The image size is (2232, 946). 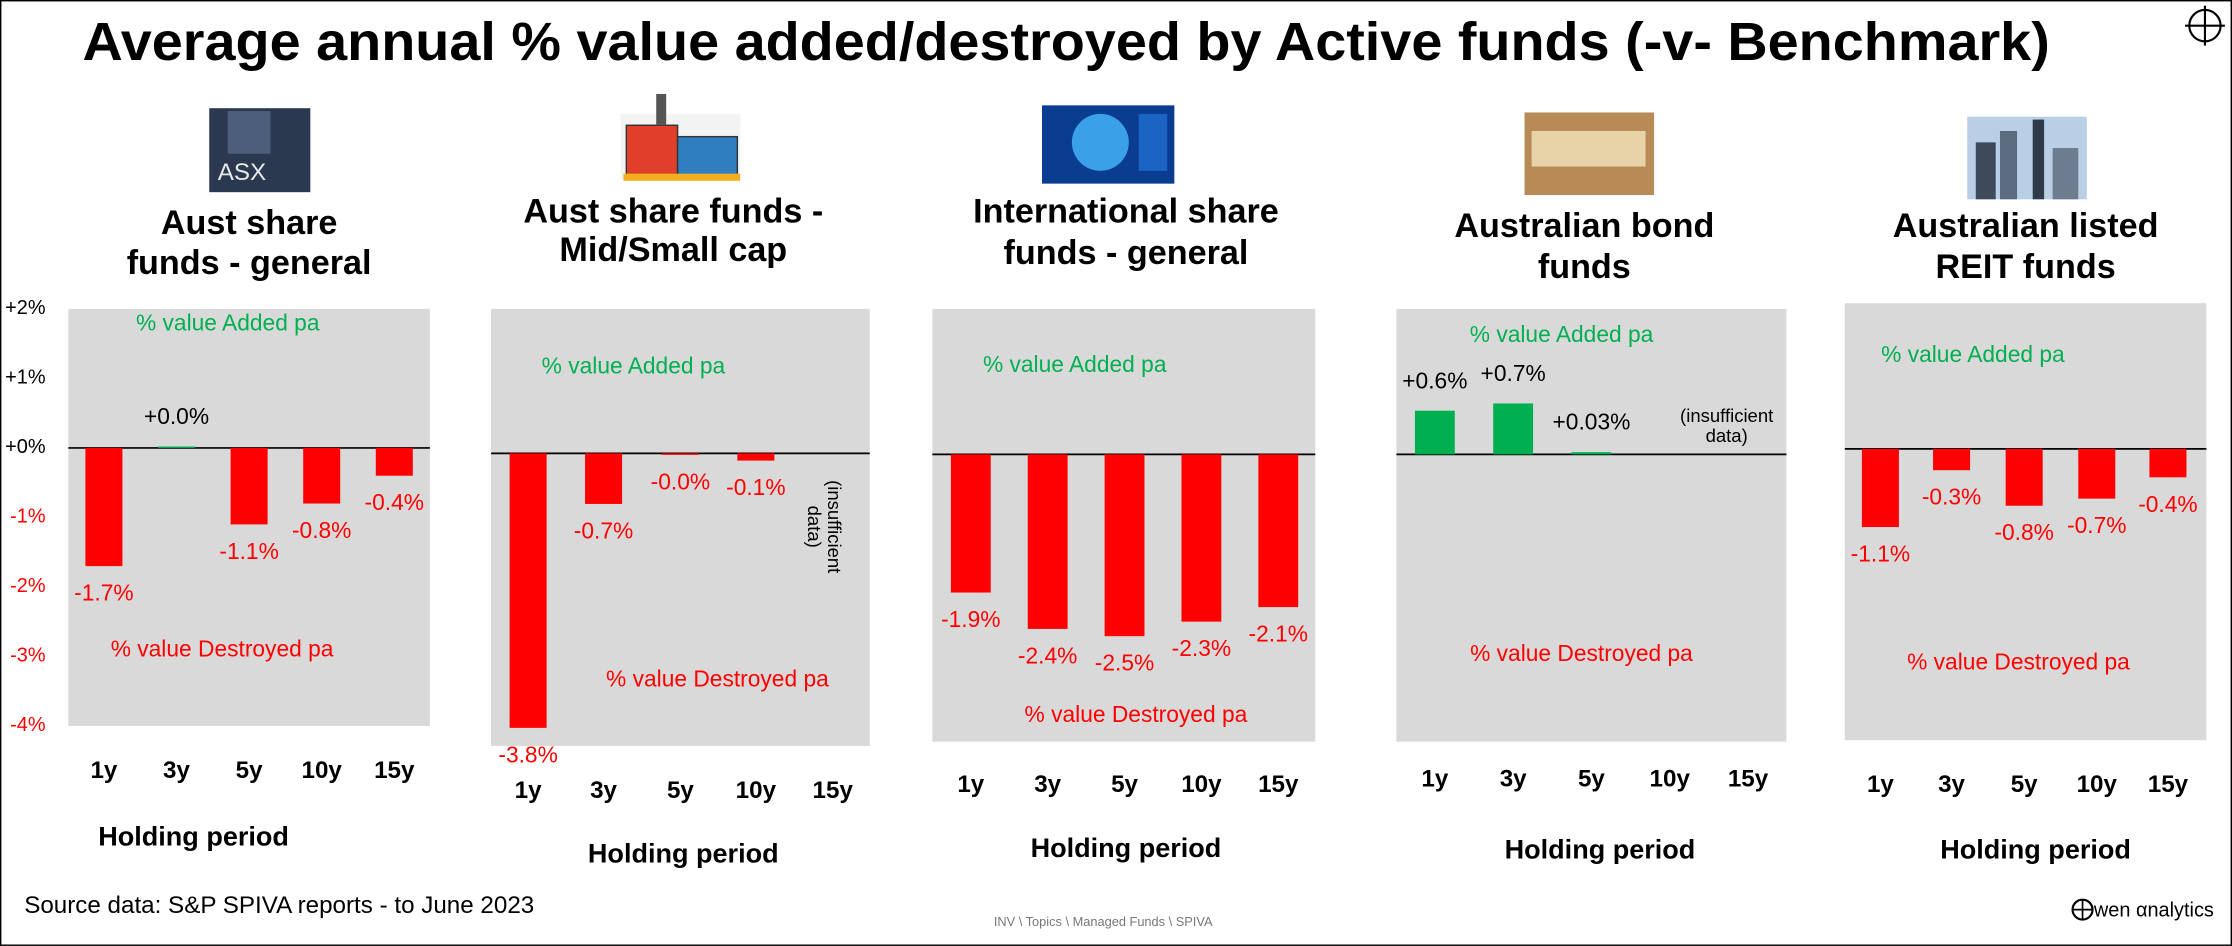 I want to click on panel-title: Aust share, so click(x=249, y=223).